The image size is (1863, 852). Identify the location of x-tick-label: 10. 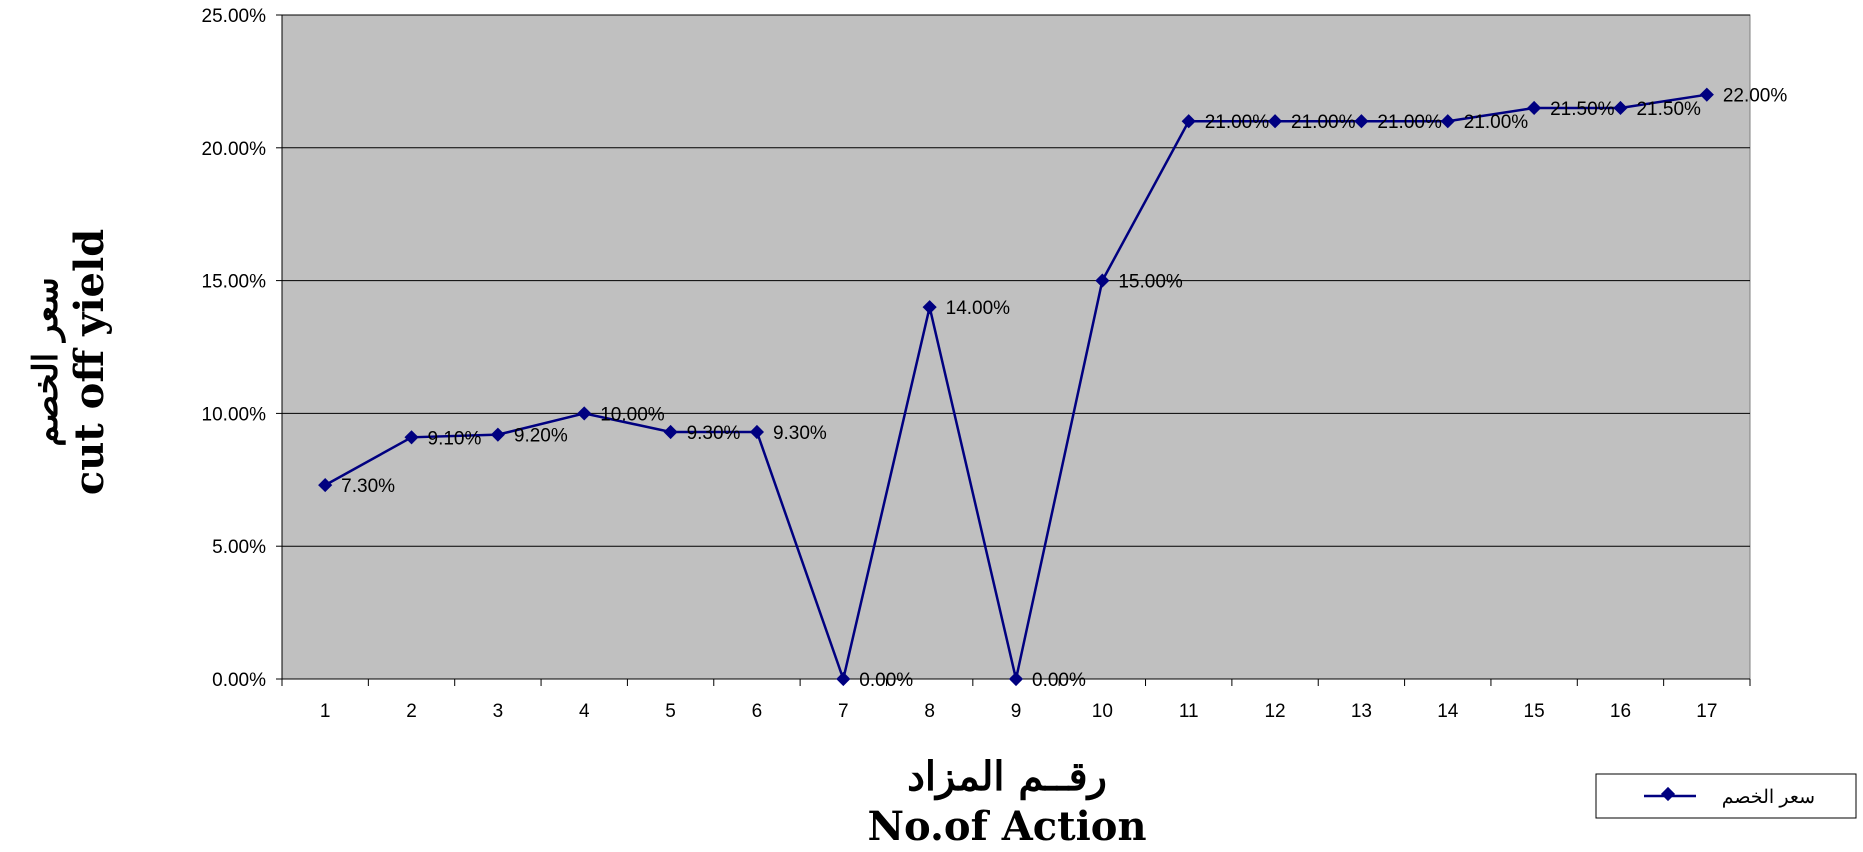
(1102, 711).